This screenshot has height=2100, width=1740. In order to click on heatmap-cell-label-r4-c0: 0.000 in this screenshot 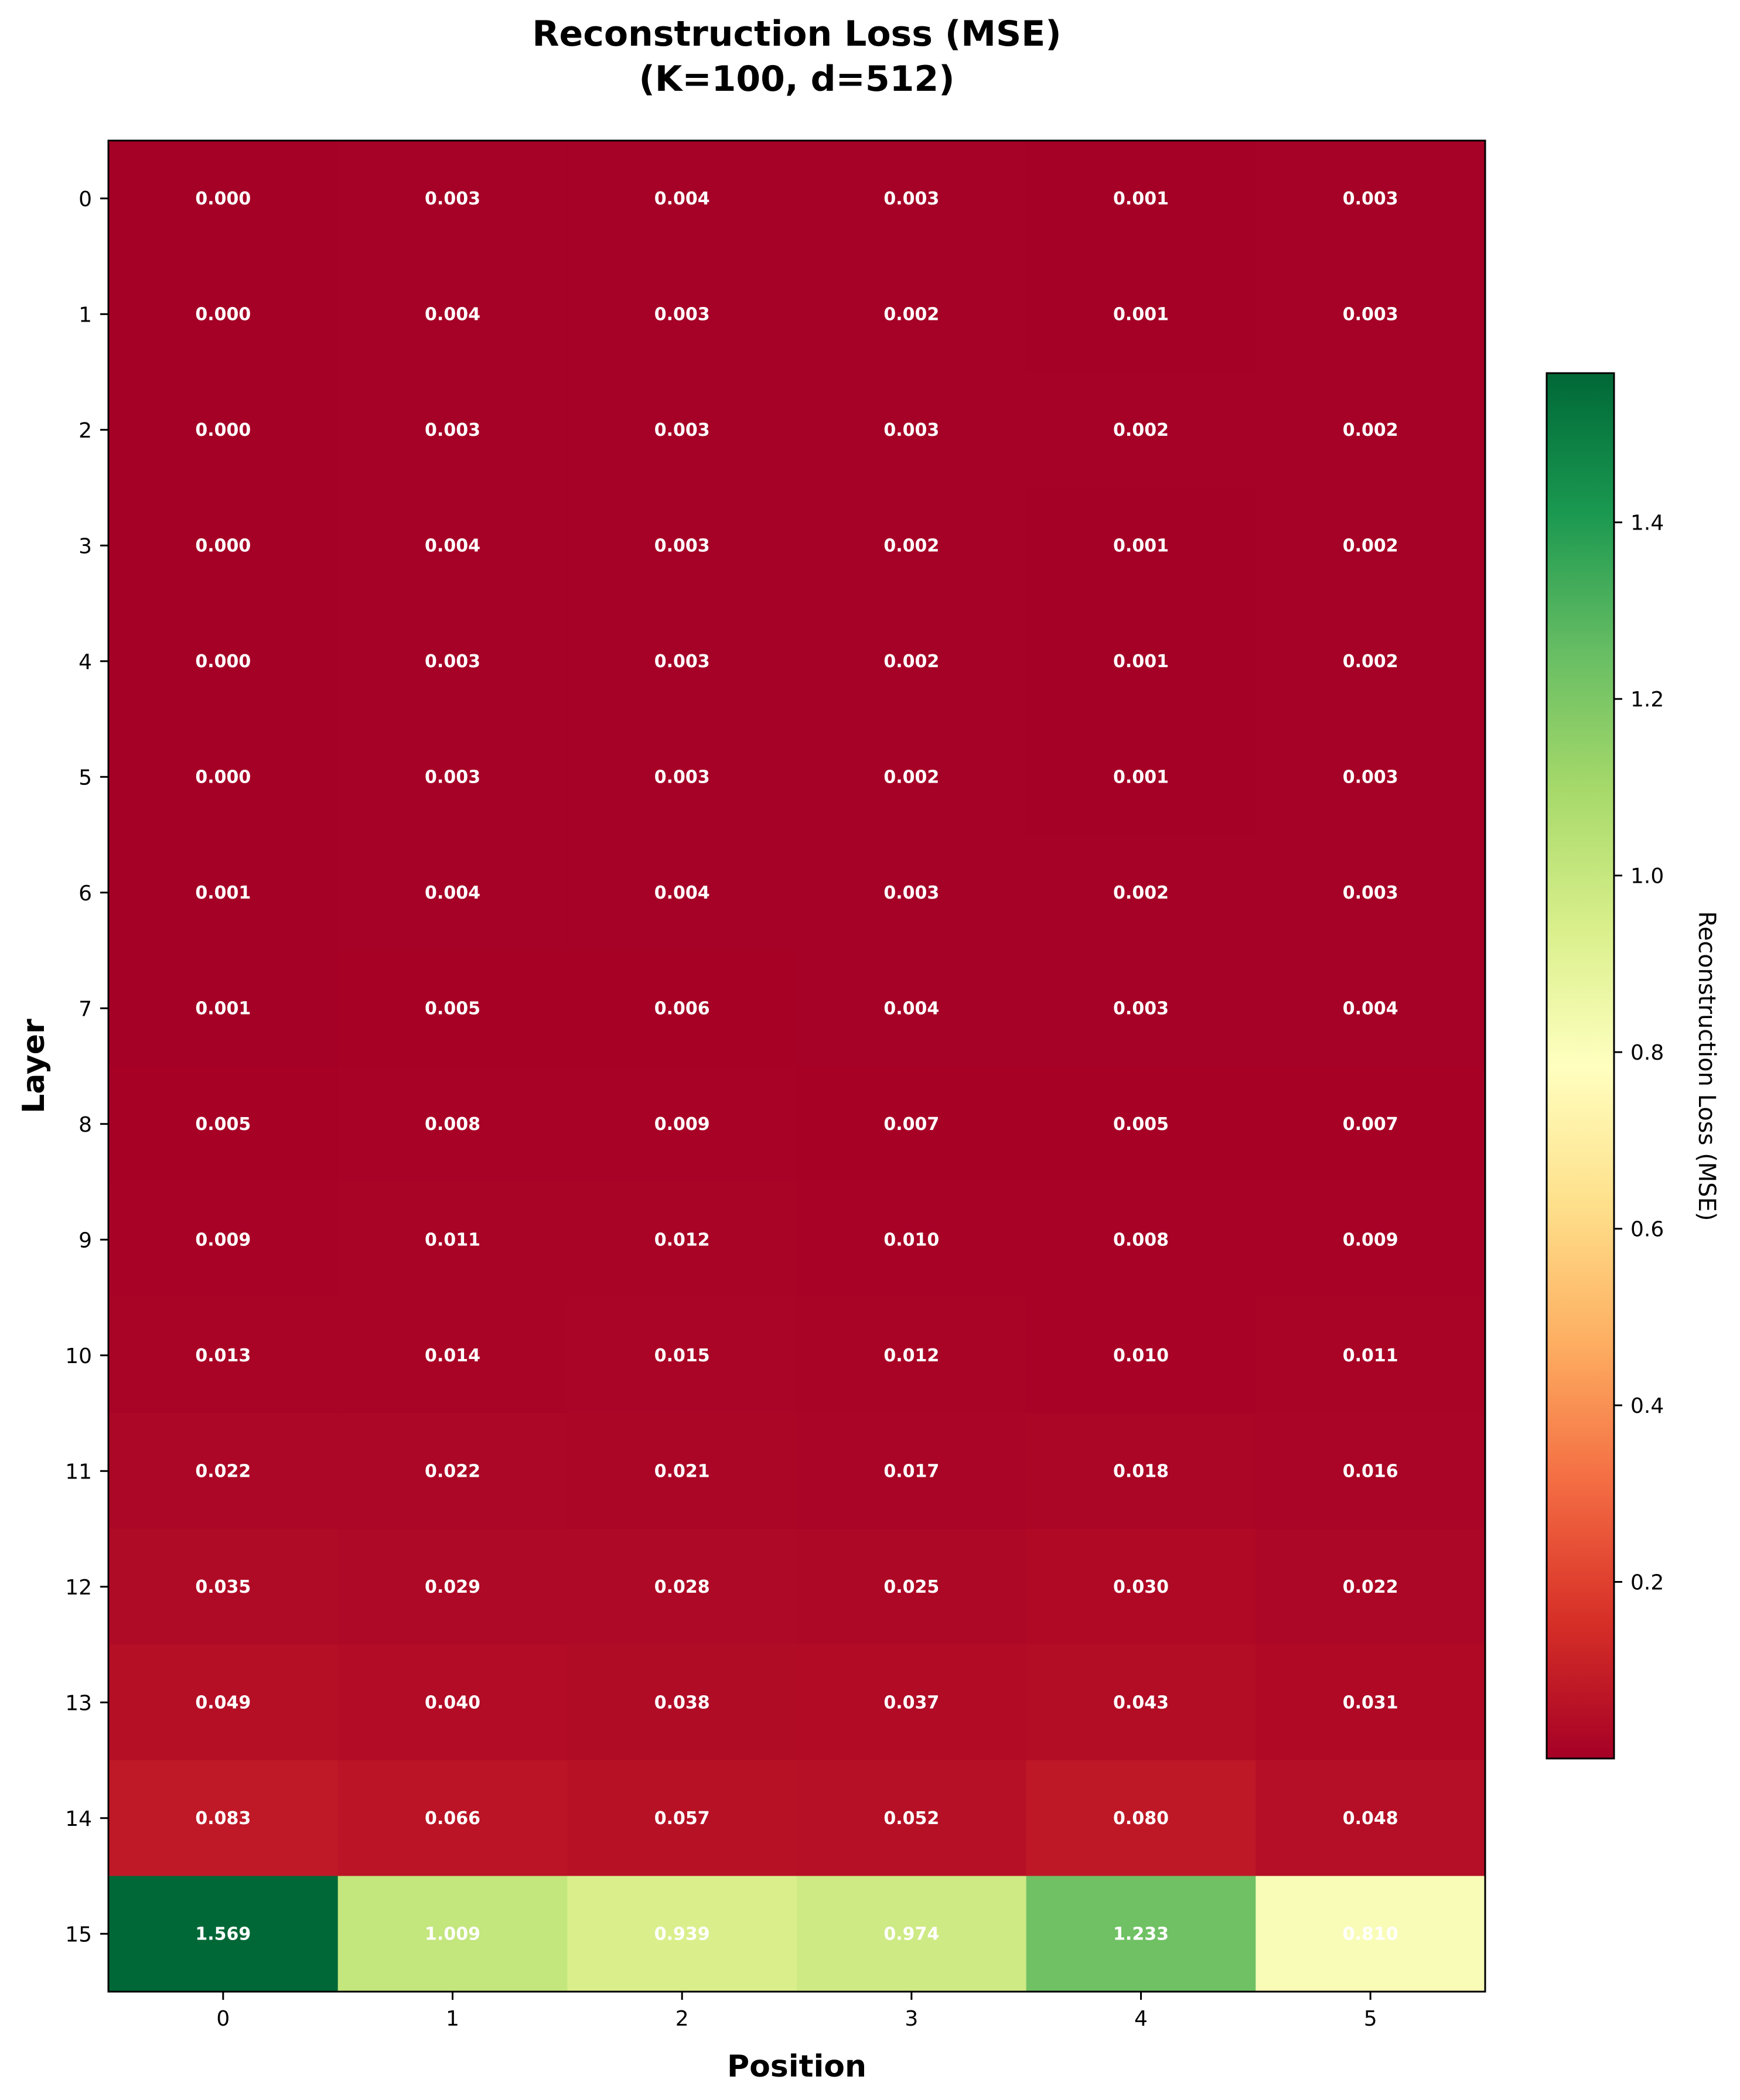, I will do `click(223, 661)`.